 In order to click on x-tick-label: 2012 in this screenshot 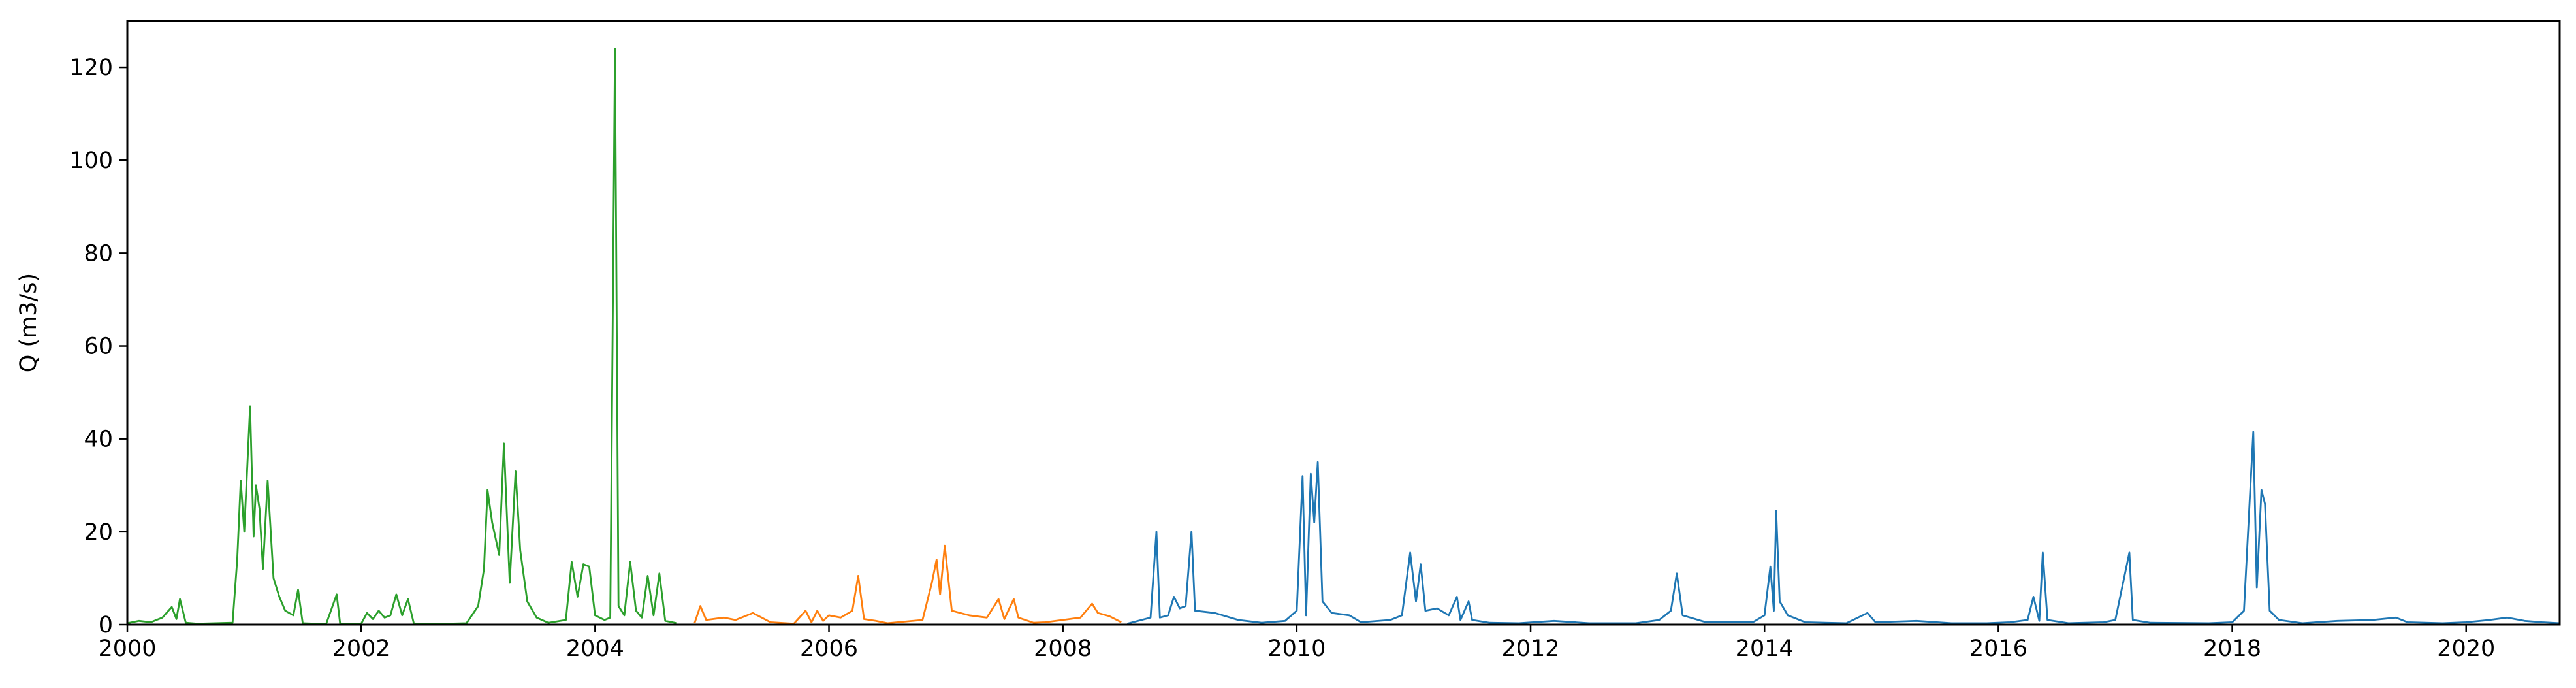, I will do `click(1530, 649)`.